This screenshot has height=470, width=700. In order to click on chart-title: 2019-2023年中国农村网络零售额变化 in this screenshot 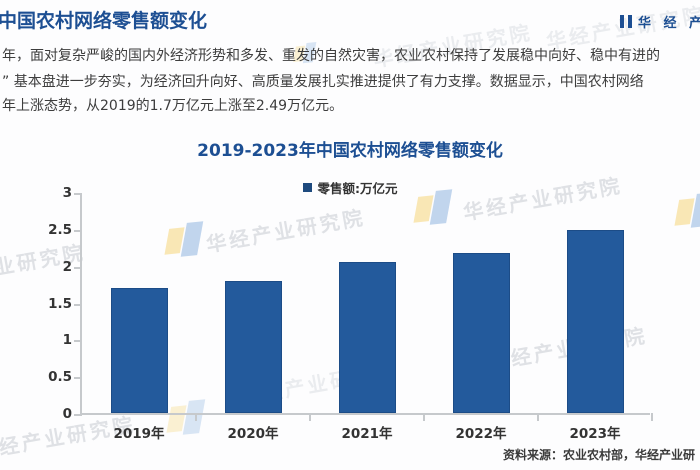, I will do `click(350, 151)`.